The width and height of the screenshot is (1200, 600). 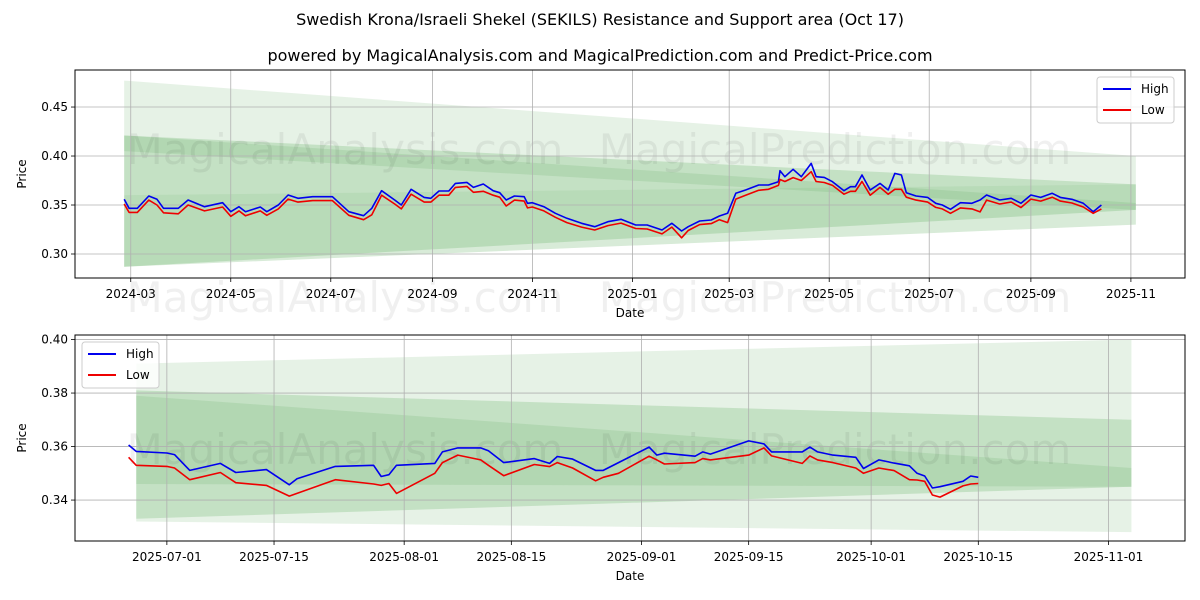 What do you see at coordinates (167, 557) in the screenshot?
I see `x-tick-label: 2025-07-01` at bounding box center [167, 557].